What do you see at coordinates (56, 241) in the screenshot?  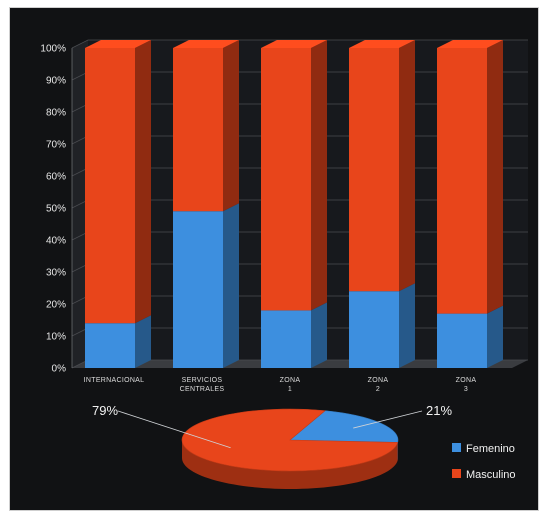 I see `y-tick-label: 40%` at bounding box center [56, 241].